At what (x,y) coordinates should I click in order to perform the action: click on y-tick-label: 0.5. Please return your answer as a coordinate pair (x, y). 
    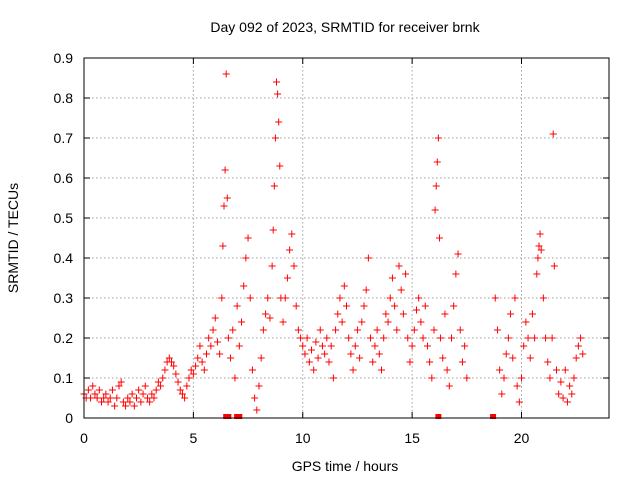
    Looking at the image, I should click on (64, 218).